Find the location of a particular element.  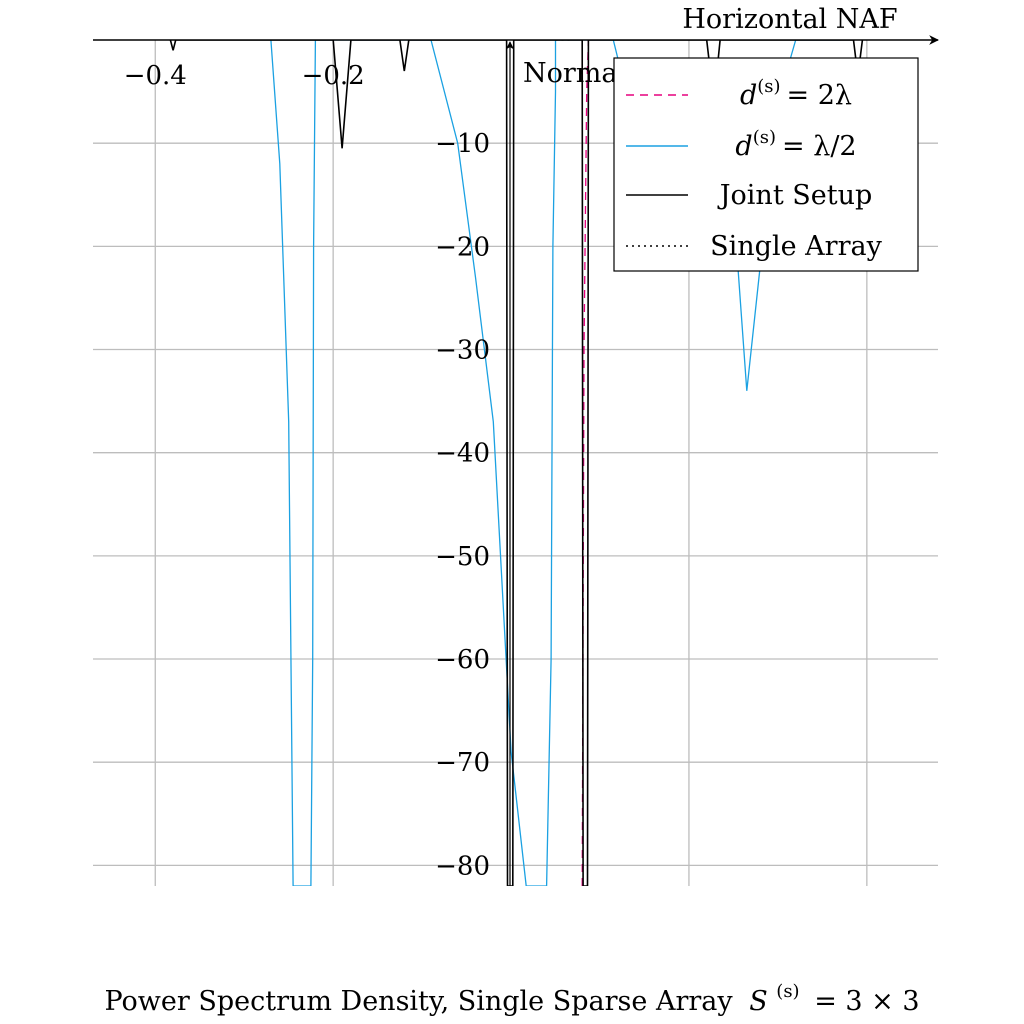

y-tick-label: −60 is located at coordinates (462, 660).